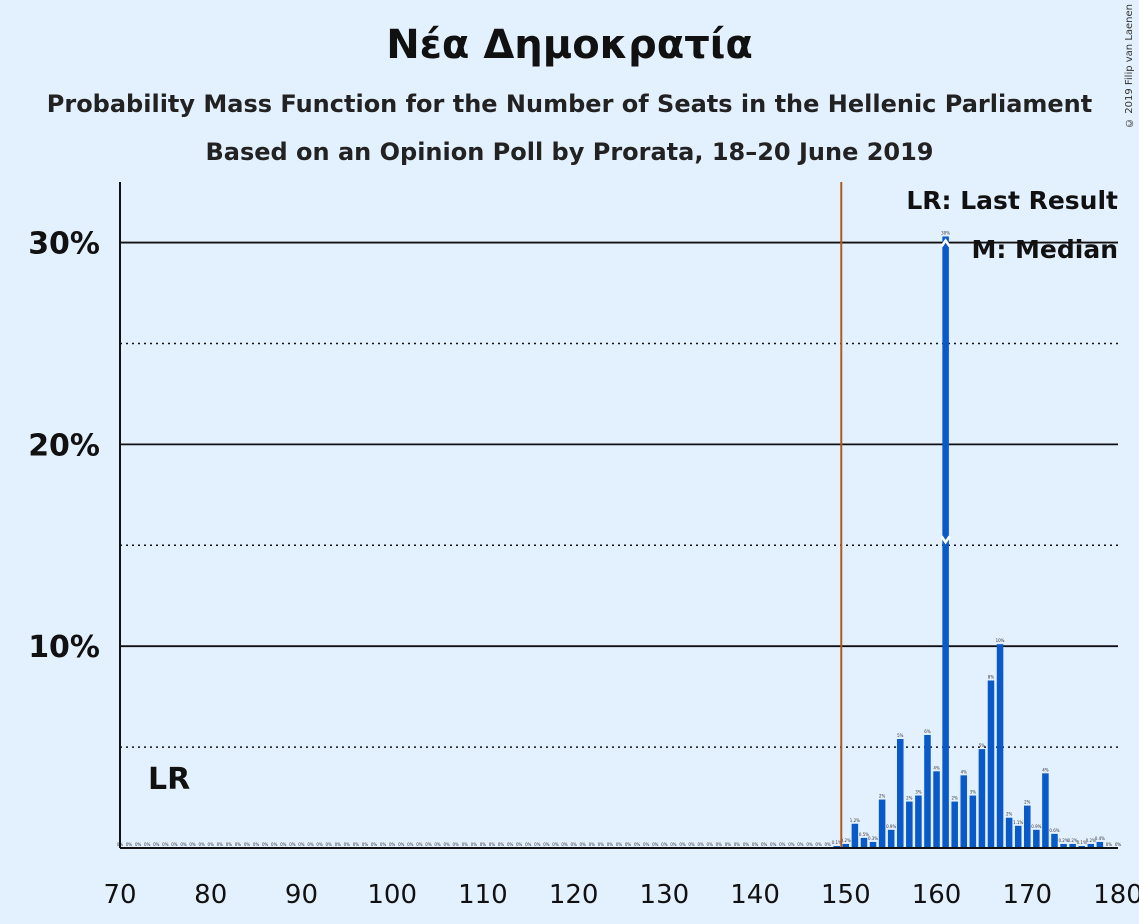 The width and height of the screenshot is (1139, 924). Describe the element at coordinates (601, 844) in the screenshot. I see `data-label-123: 0%` at that location.